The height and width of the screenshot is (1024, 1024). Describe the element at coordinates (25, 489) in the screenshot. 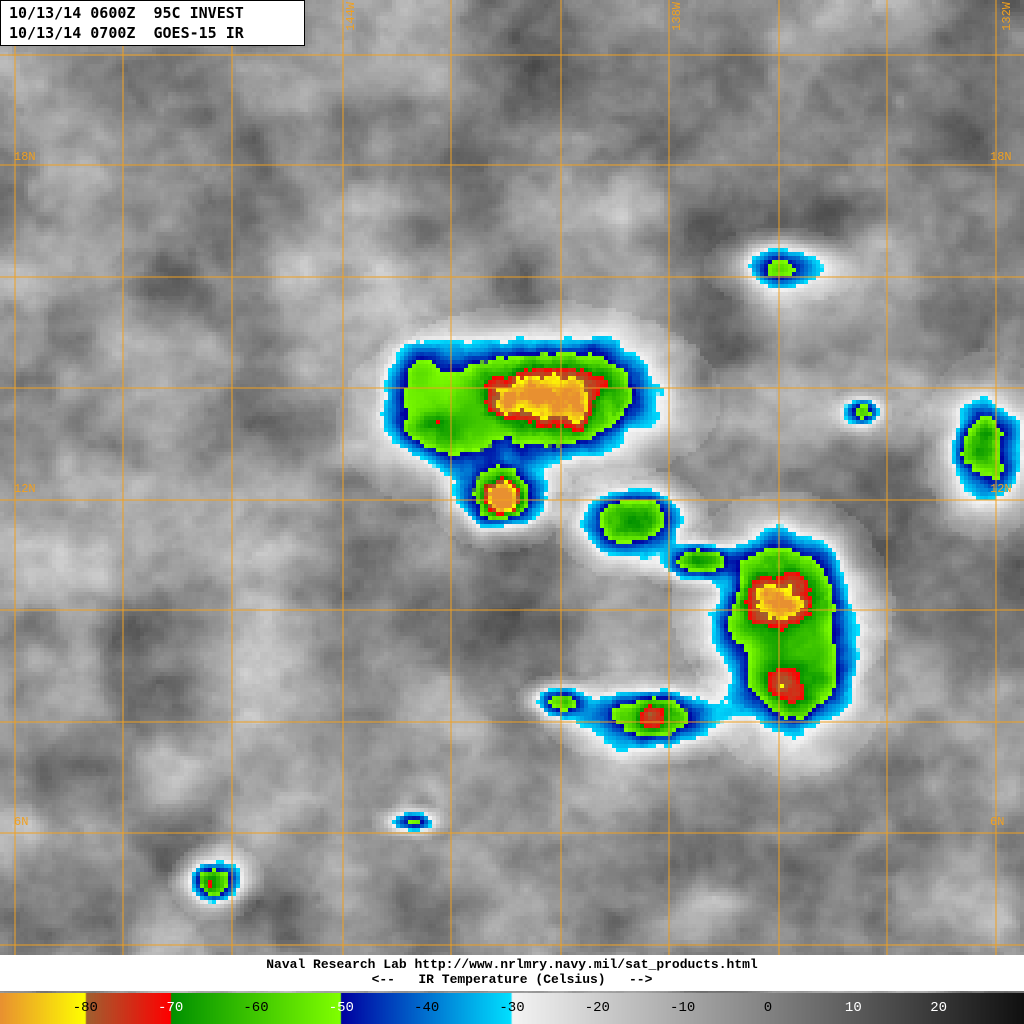

I see `lat-label-12n: 12N` at that location.